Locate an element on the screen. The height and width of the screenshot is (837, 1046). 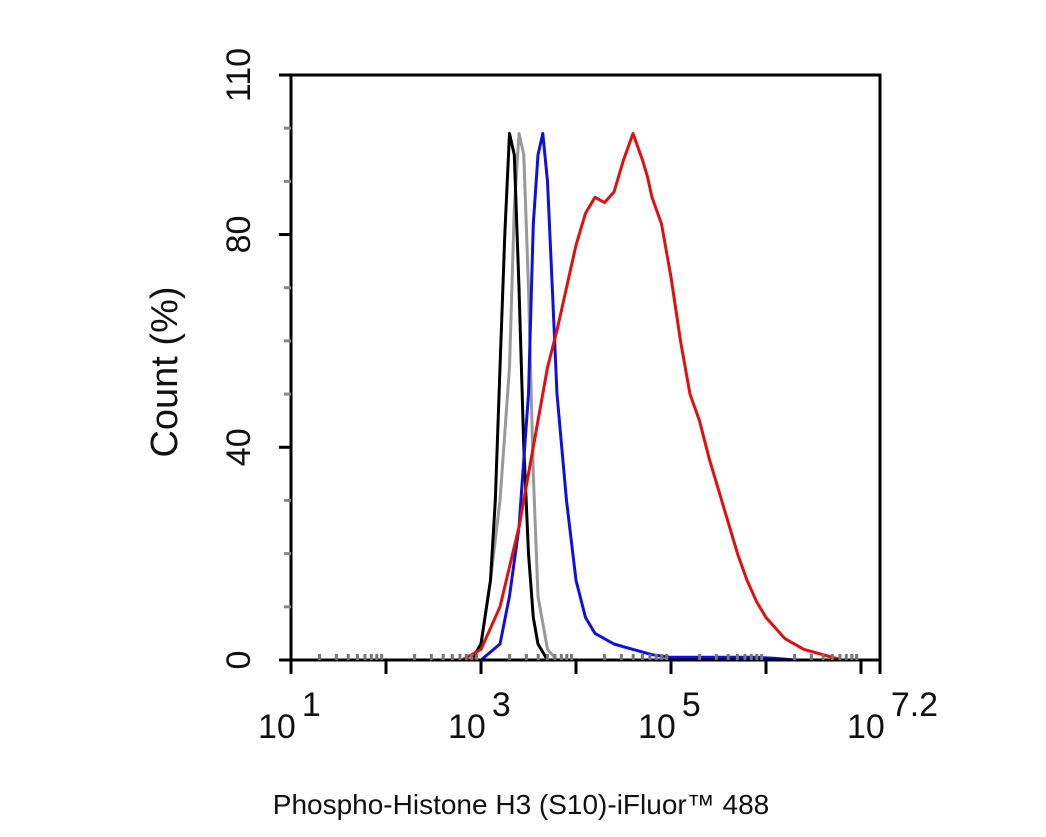
x-tick-label: 10¹ is located at coordinates (289, 716).